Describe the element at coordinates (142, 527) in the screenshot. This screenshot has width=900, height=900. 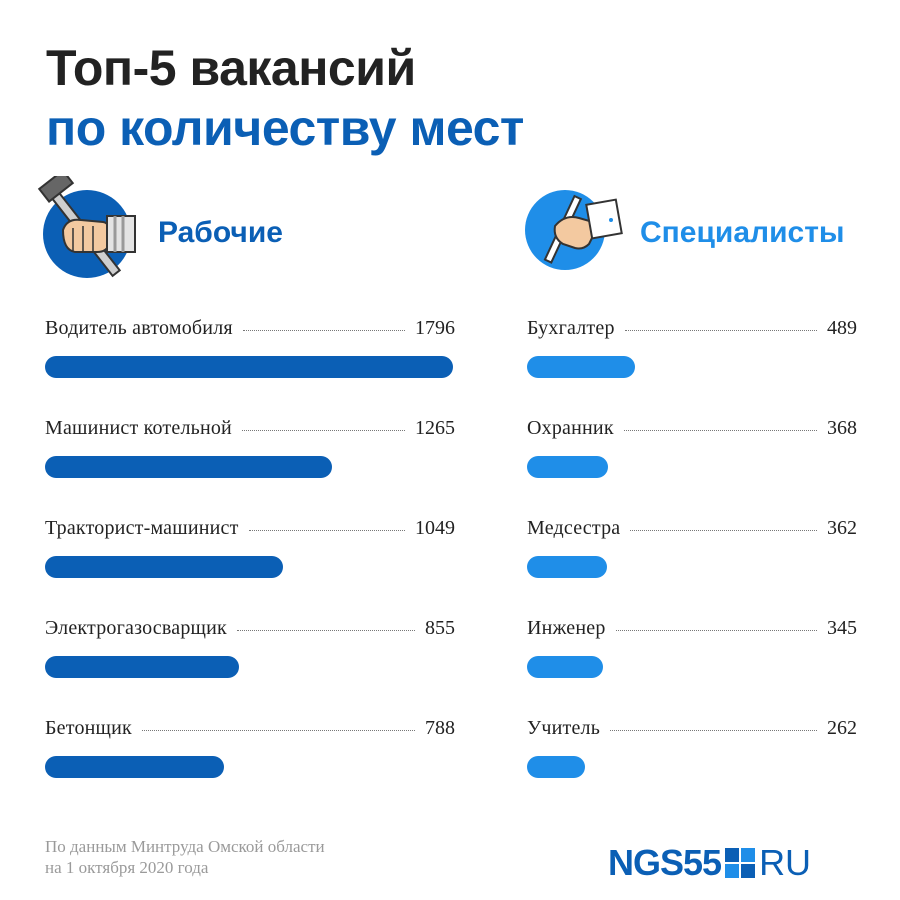
I see `bar-label: Тракторист-машинист` at that location.